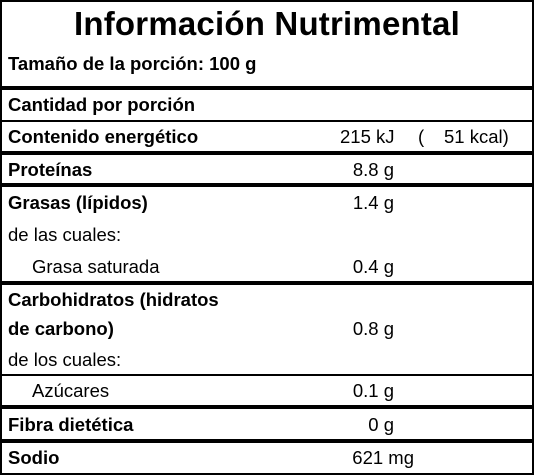 Image resolution: width=534 pixels, height=475 pixels. Describe the element at coordinates (476, 136) in the screenshot. I see `energy-kcal-value: 51 kcal)` at that location.